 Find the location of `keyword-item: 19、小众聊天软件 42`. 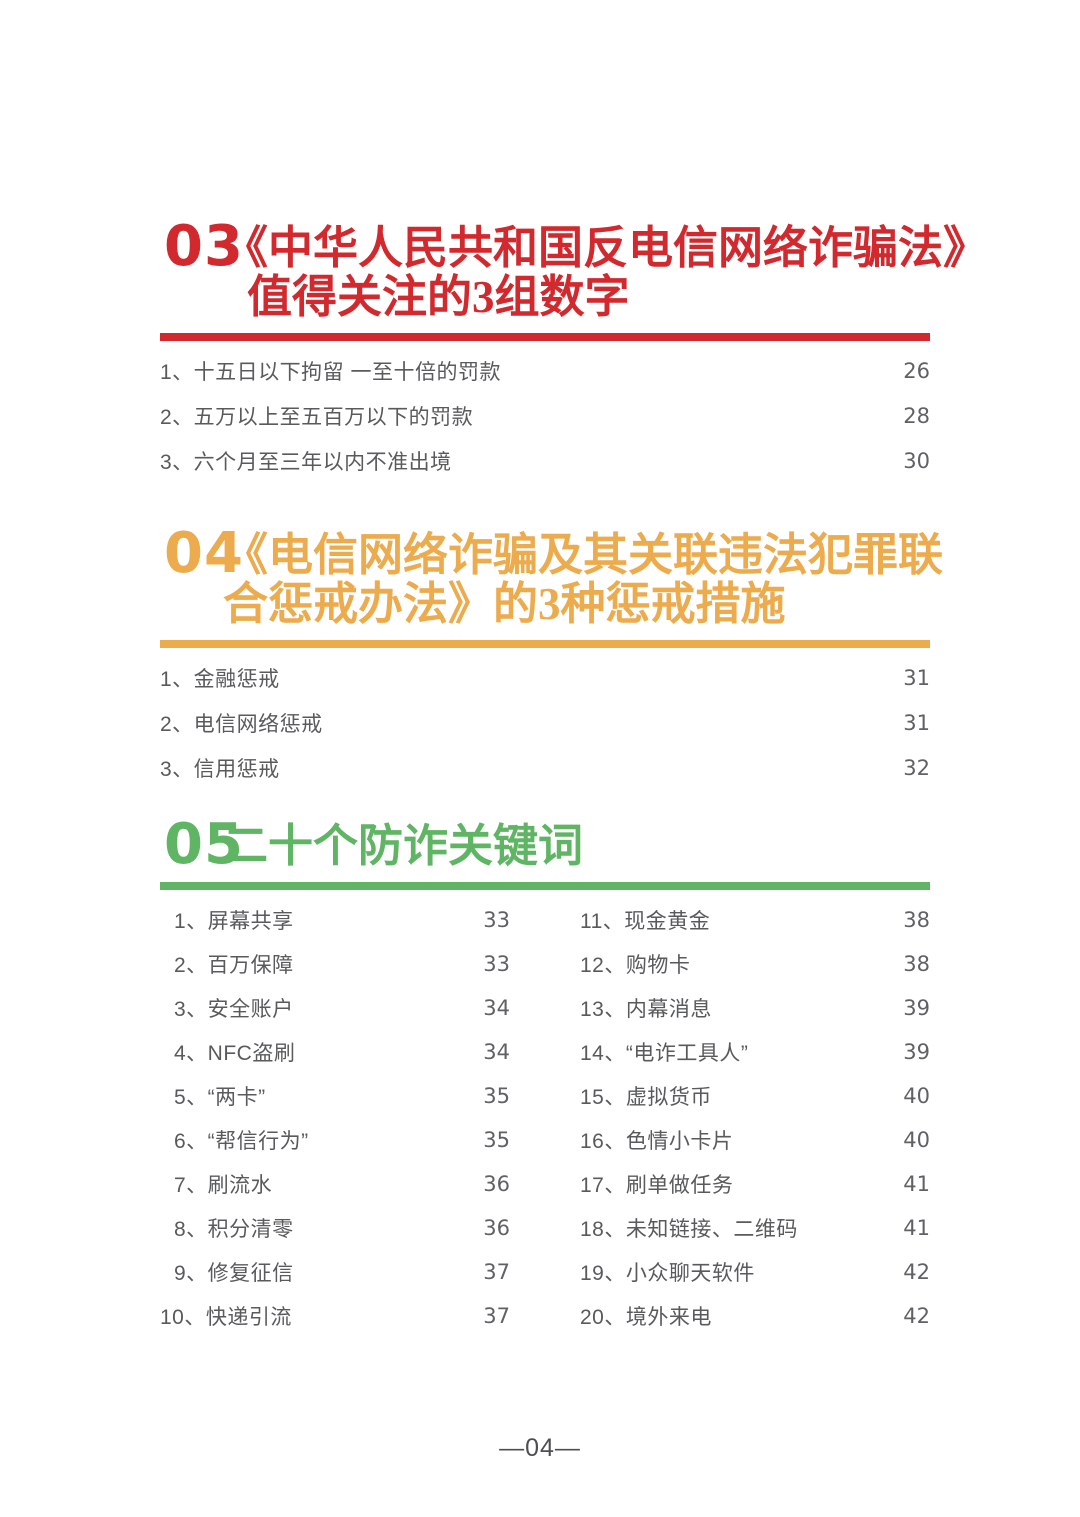

keyword-item: 19、小众聊天软件 42 is located at coordinates (755, 1272).